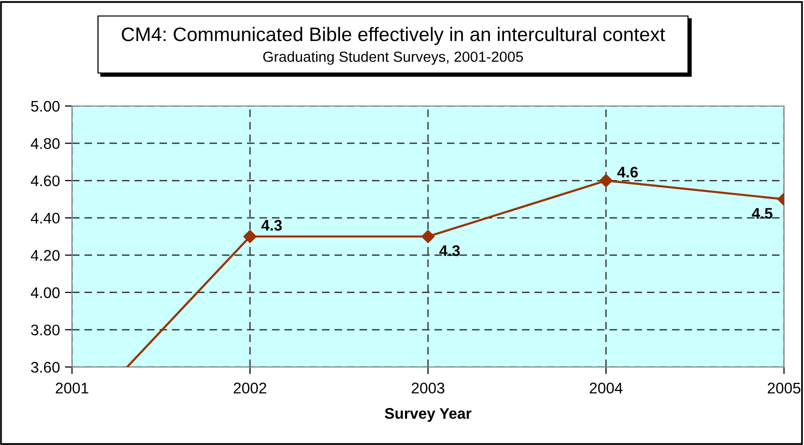  Describe the element at coordinates (606, 388) in the screenshot. I see `x-tick-label: 2004` at that location.